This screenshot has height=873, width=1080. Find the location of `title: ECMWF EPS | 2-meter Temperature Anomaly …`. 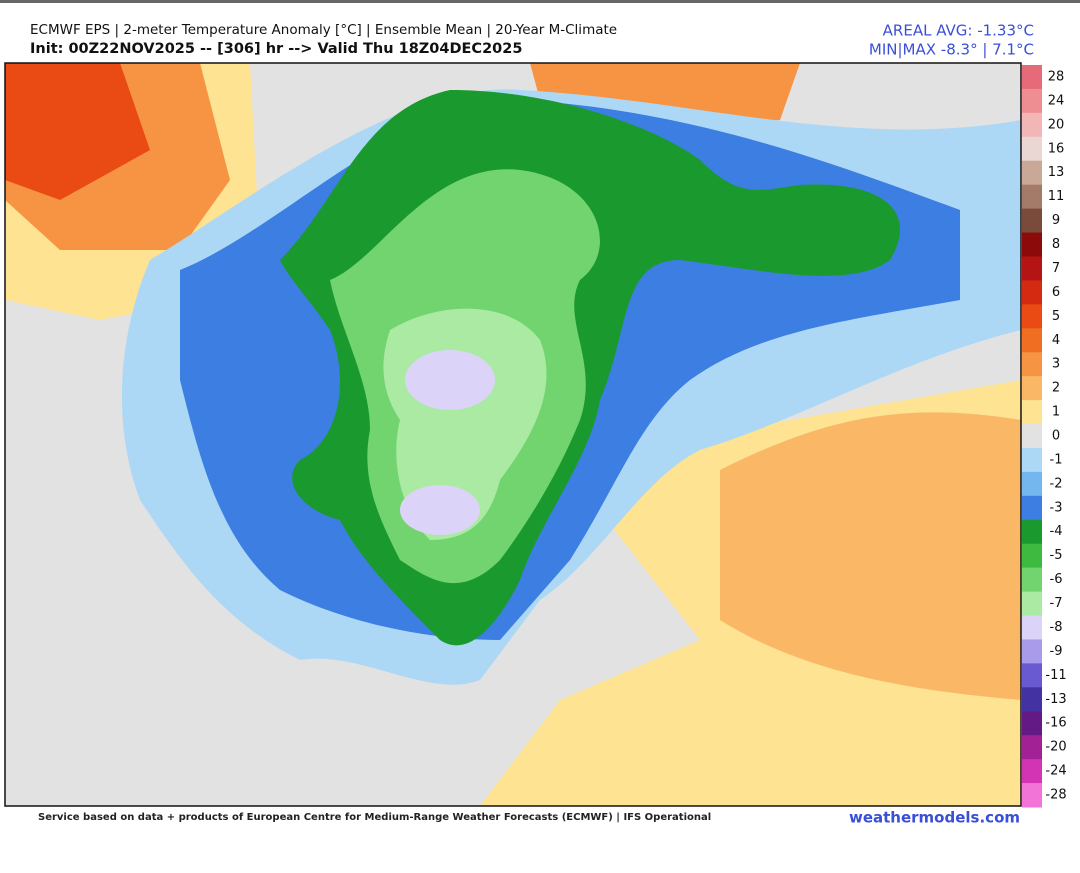

title: ECMWF EPS | 2-meter Temperature Anomaly … is located at coordinates (323, 30).